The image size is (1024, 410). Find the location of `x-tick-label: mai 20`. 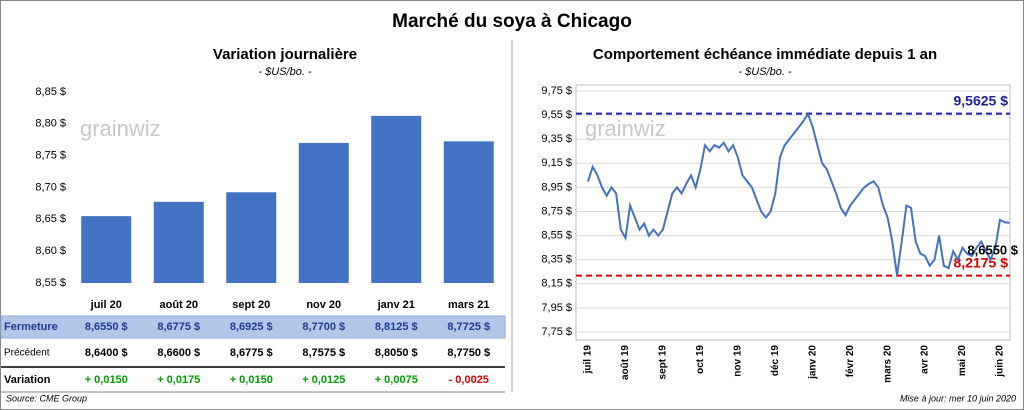

x-tick-label: mai 20 is located at coordinates (962, 361).